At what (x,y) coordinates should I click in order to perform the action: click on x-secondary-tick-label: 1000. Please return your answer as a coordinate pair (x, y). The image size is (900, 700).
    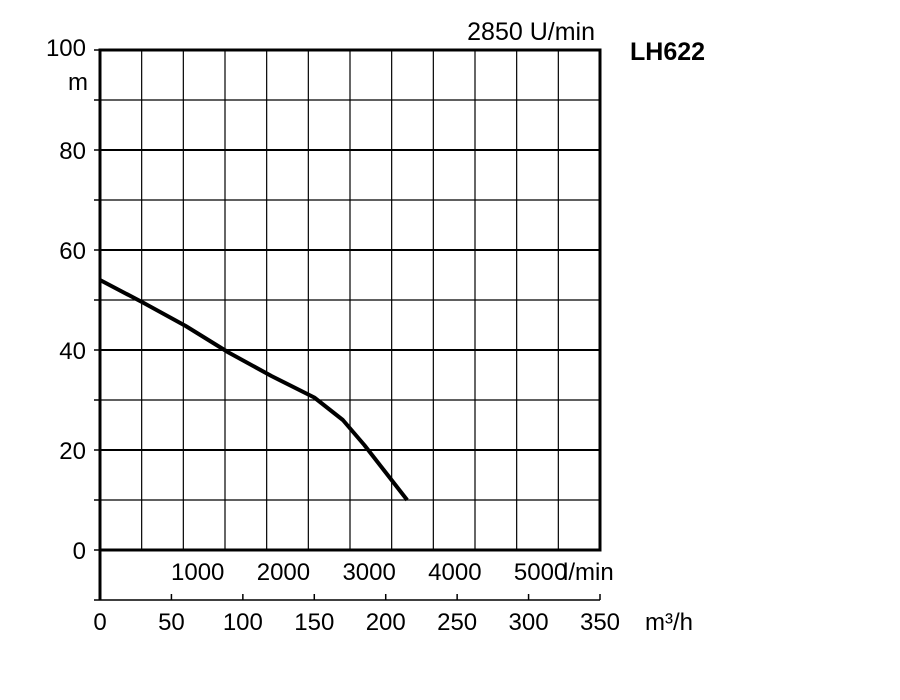
    Looking at the image, I should click on (197, 572).